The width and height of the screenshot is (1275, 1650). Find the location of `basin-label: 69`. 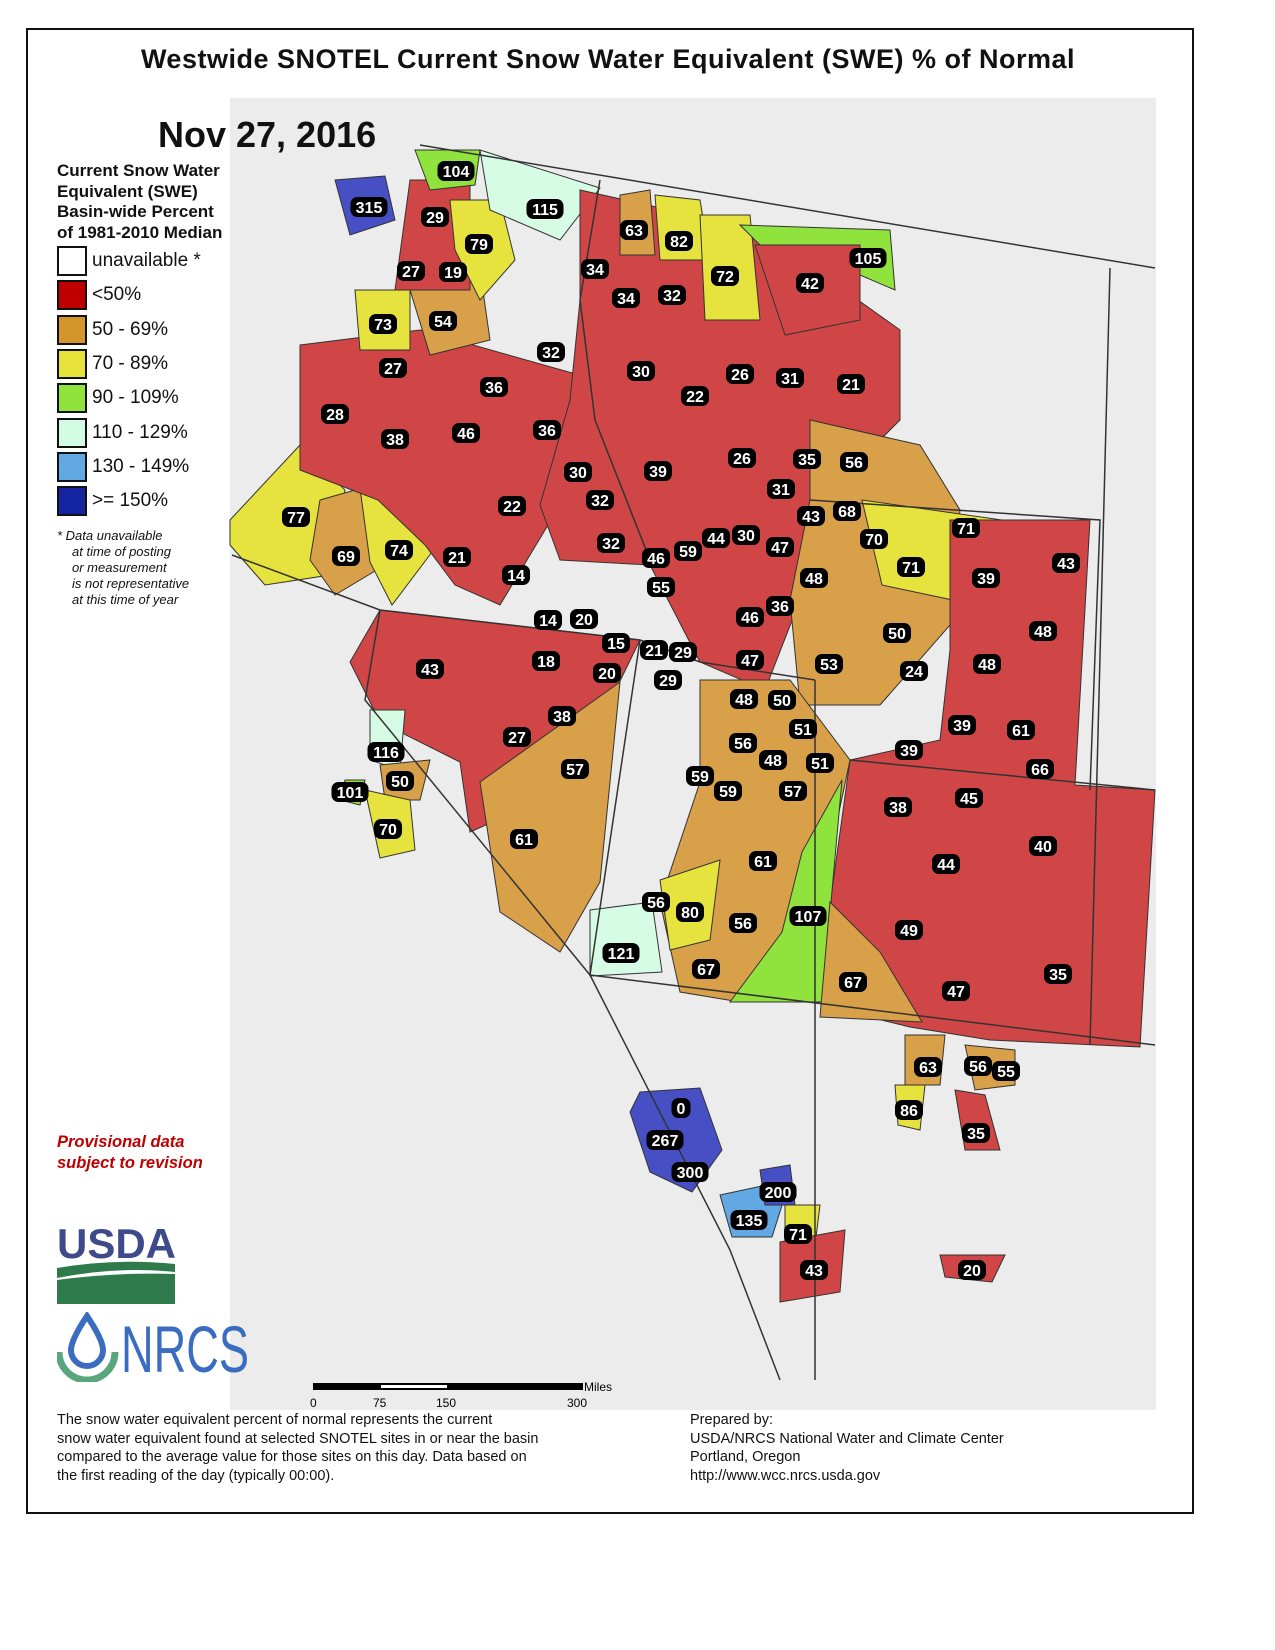

basin-label: 69 is located at coordinates (346, 556).